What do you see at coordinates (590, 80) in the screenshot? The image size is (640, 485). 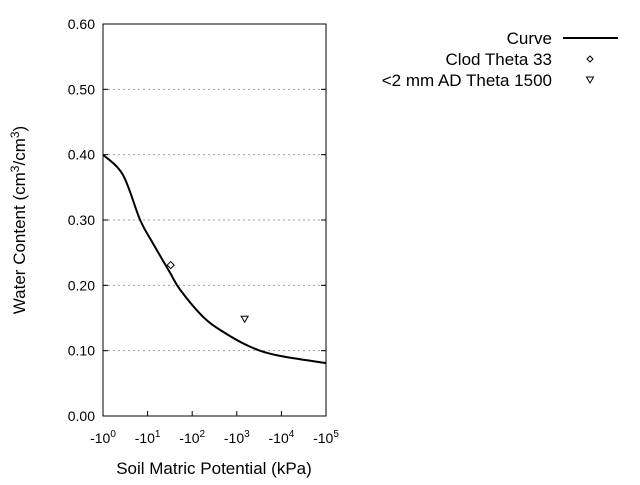 I see `legend-triangle-down-icon` at bounding box center [590, 80].